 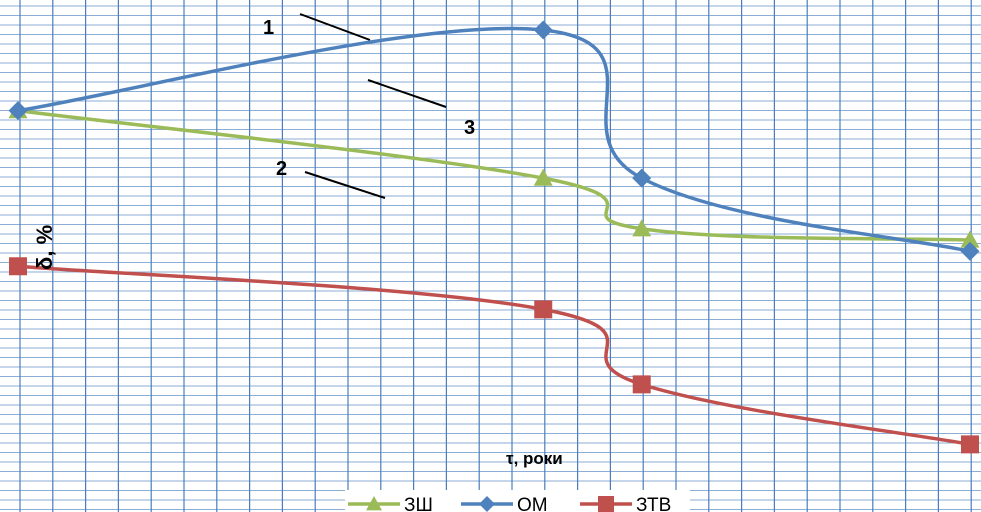 I want to click on x-axis-label: τ, роки, so click(x=534, y=458).